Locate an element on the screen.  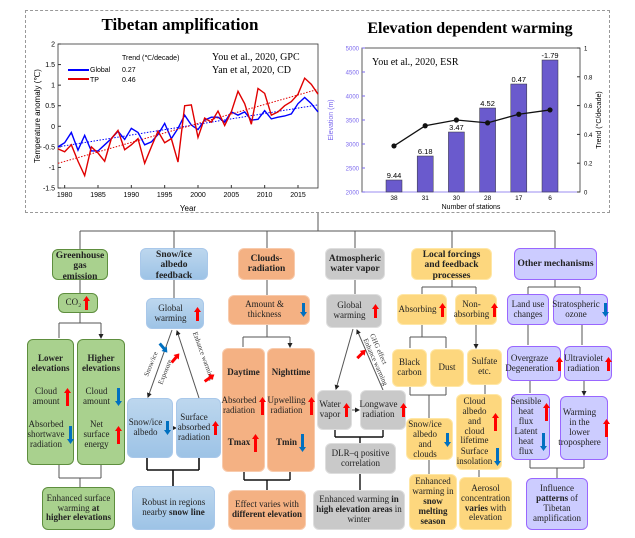
text-segment: Surface absorbed radiation is located at coordinates (194, 427).